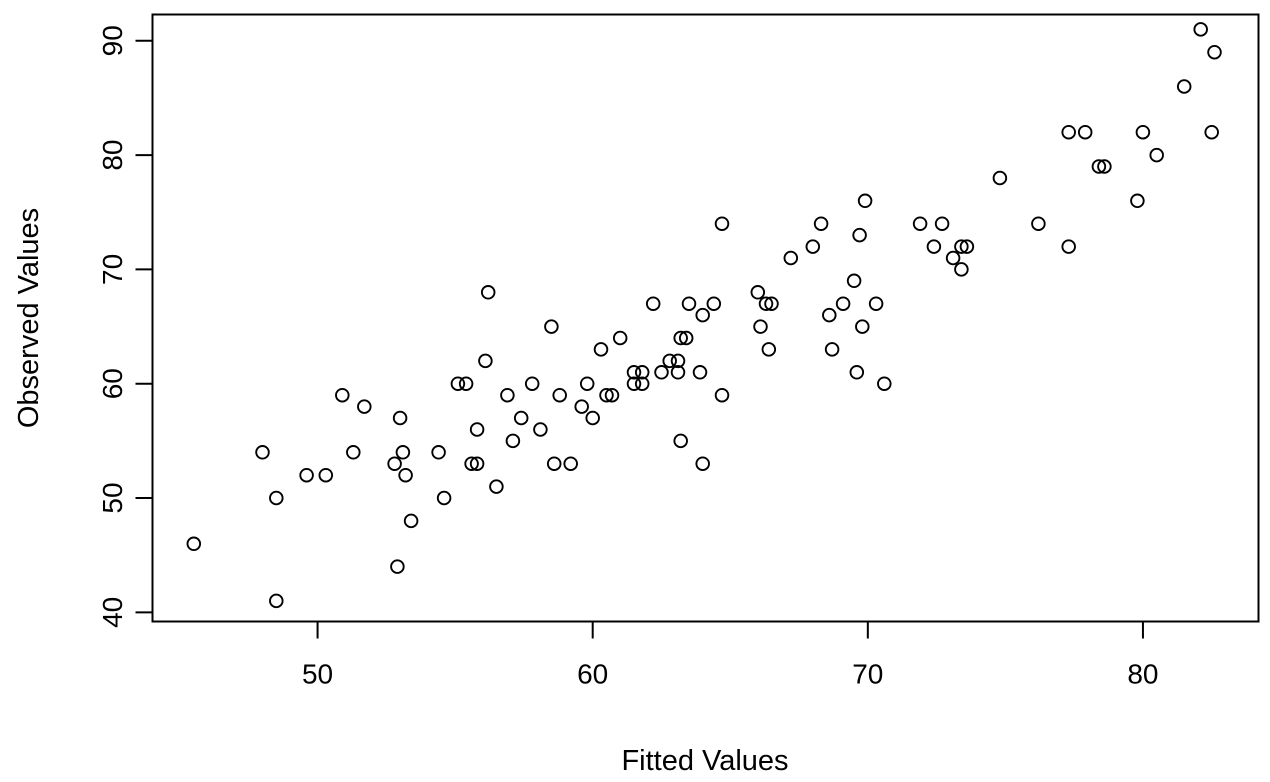 The height and width of the screenshot is (782, 1270). I want to click on x-tick-label: 80, so click(1142, 674).